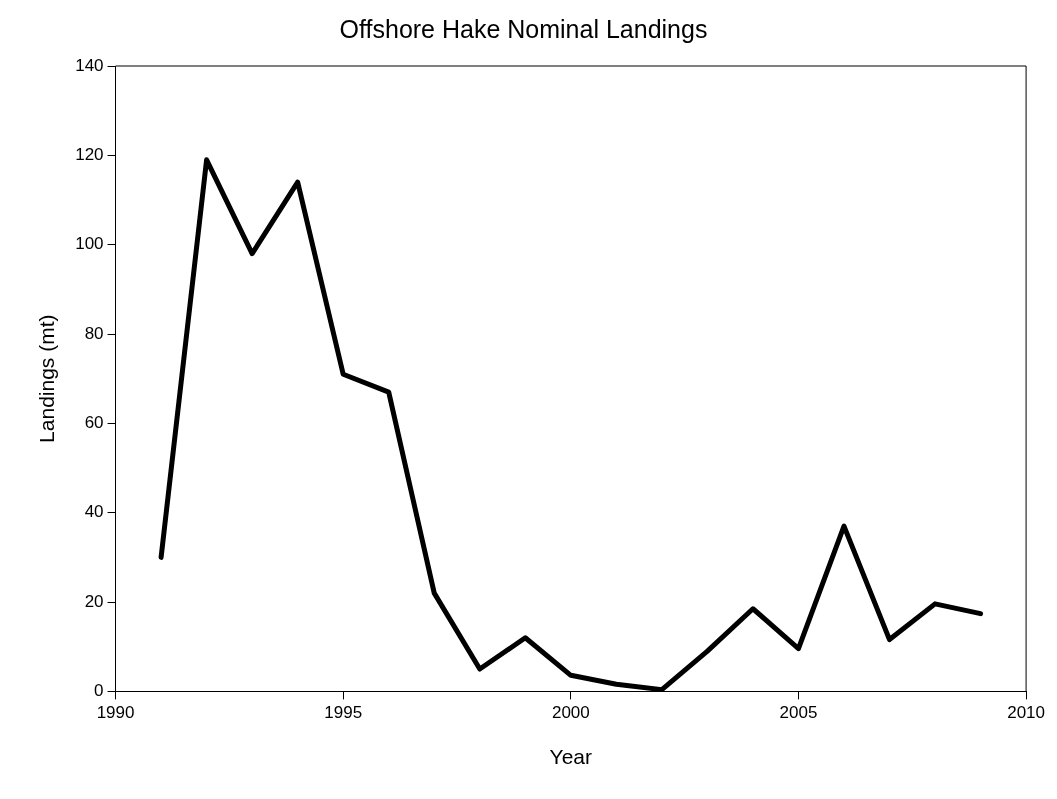  Describe the element at coordinates (343, 713) in the screenshot. I see `x-tick-label: 1995` at that location.